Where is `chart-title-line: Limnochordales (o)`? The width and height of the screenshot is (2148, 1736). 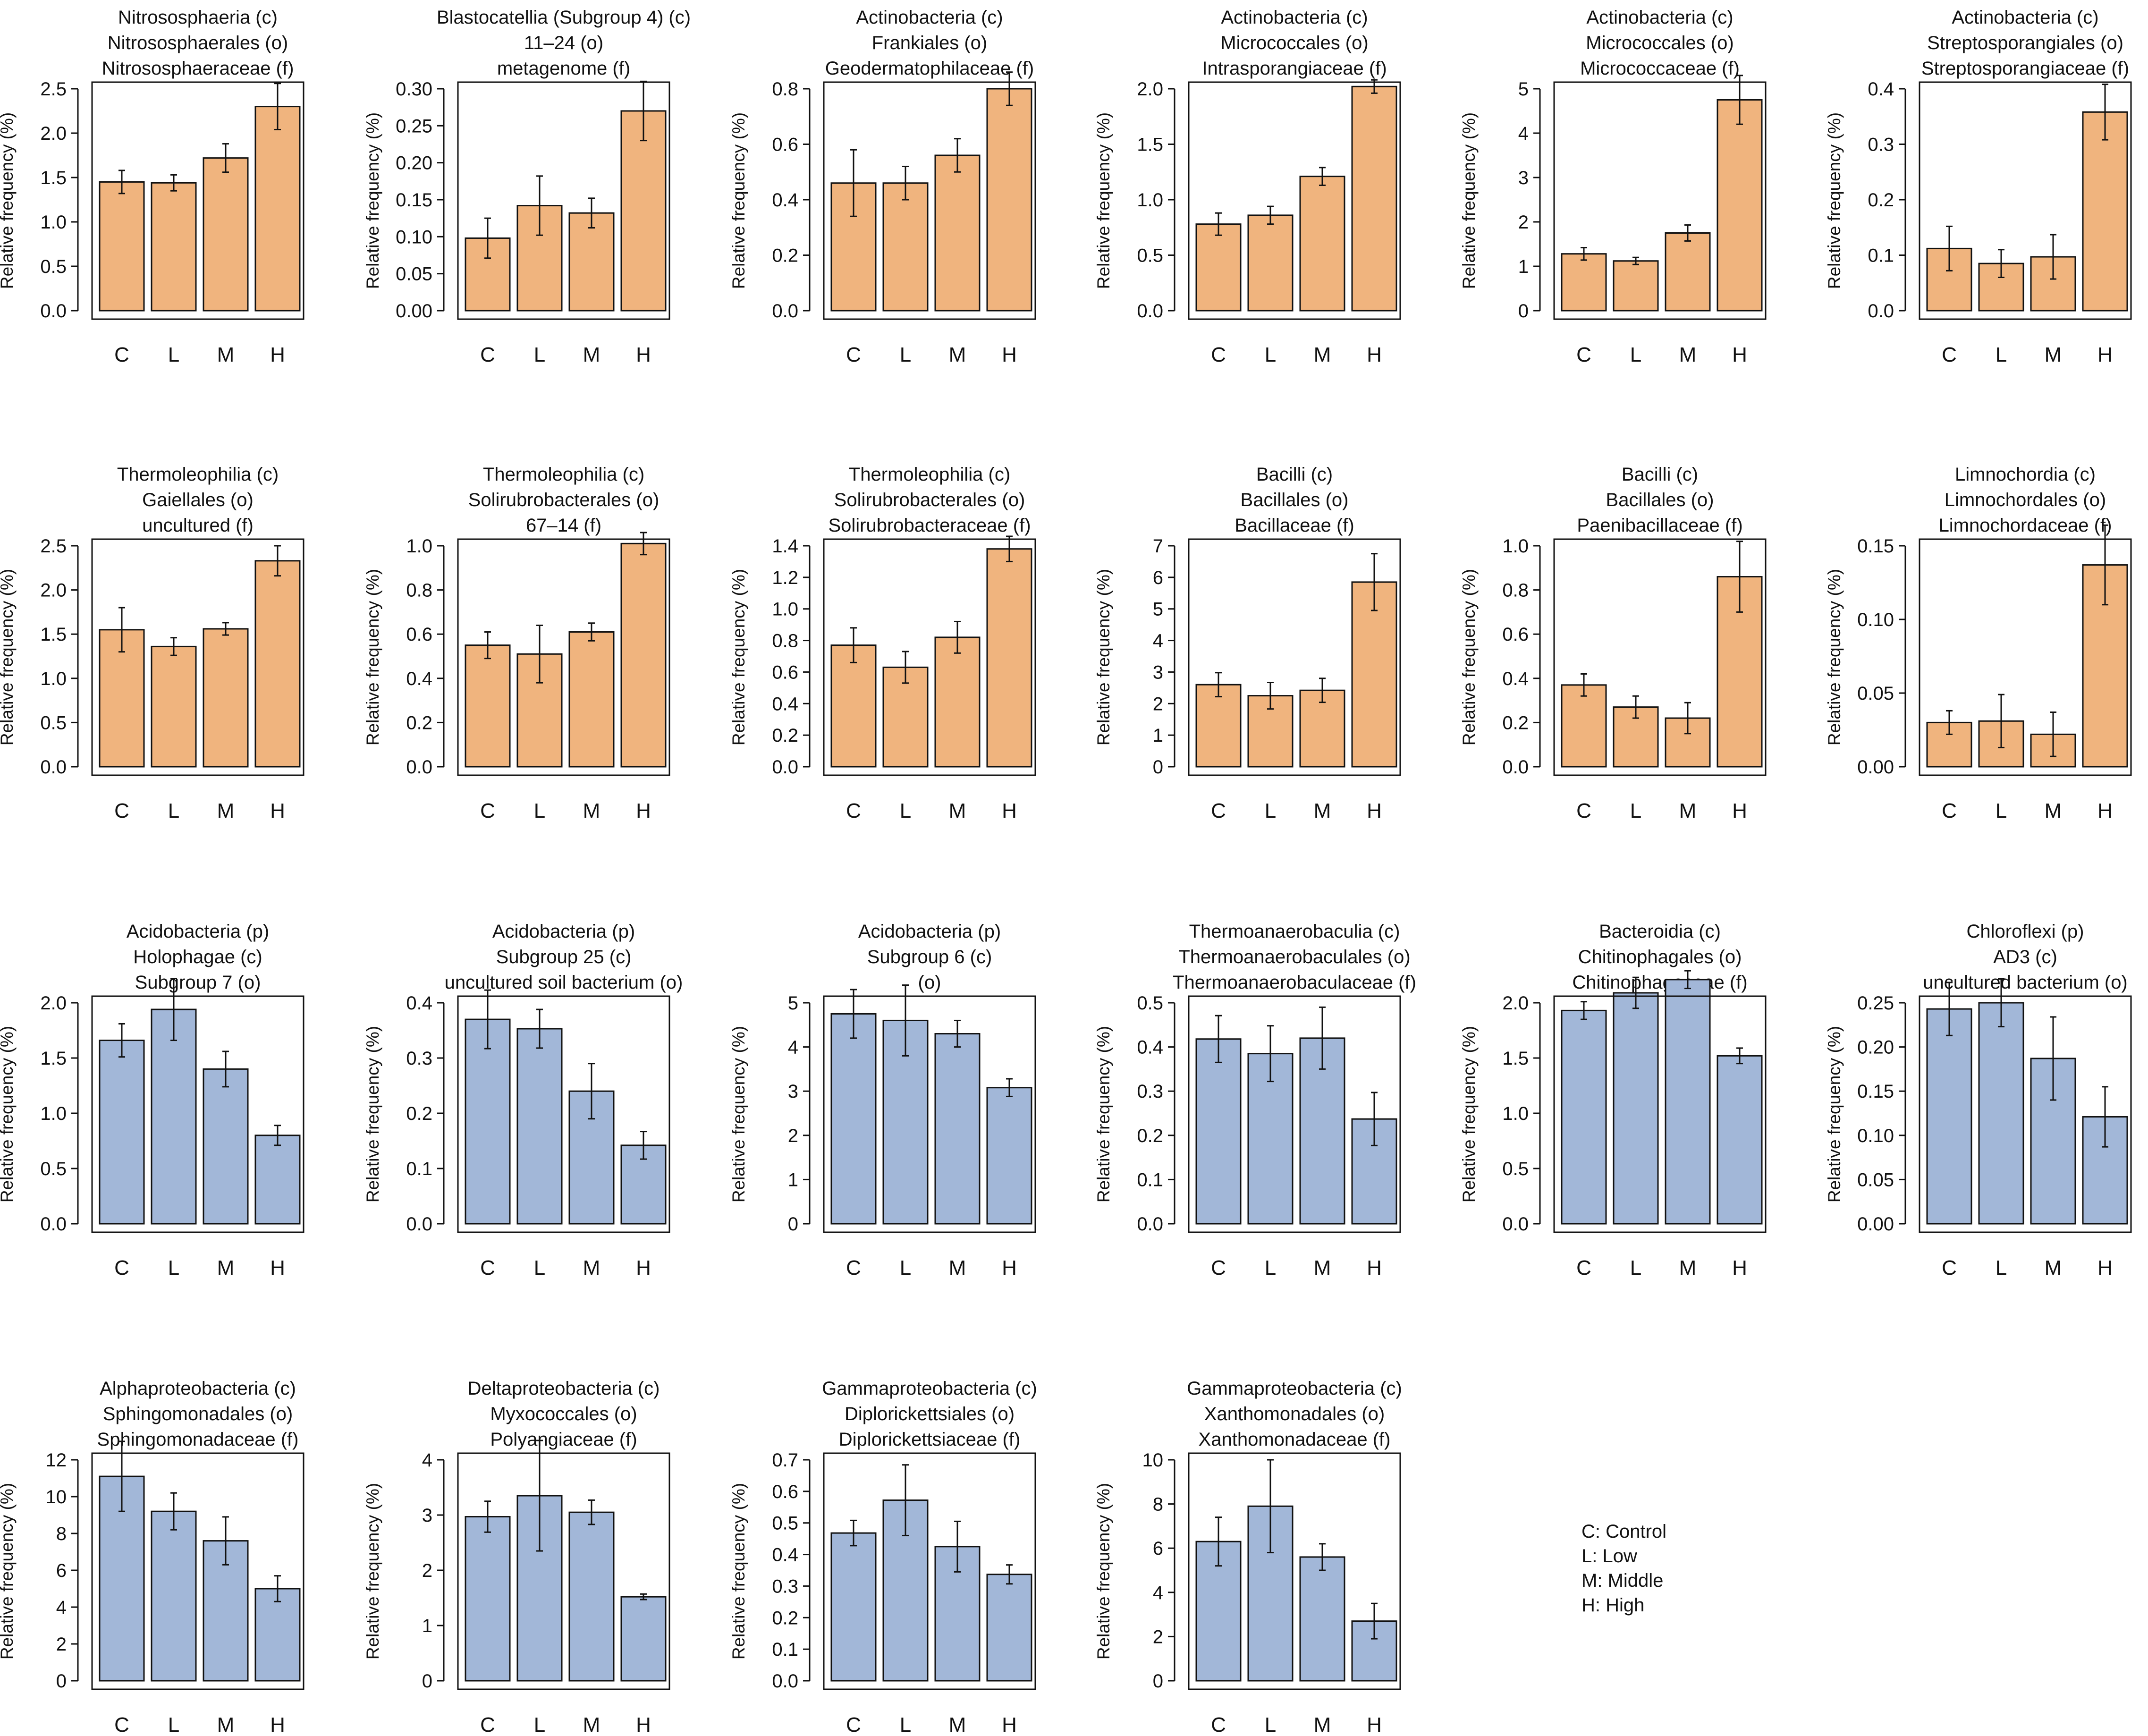
chart-title-line: Limnochordales (o) is located at coordinates (2025, 500).